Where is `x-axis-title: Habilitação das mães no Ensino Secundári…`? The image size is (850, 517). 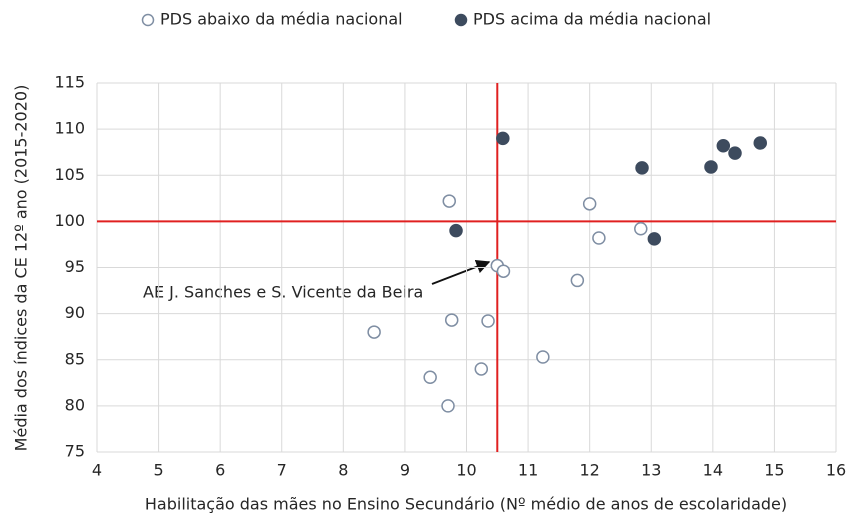
x-axis-title: Habilitação das mães no Ensino Secundári… is located at coordinates (466, 504).